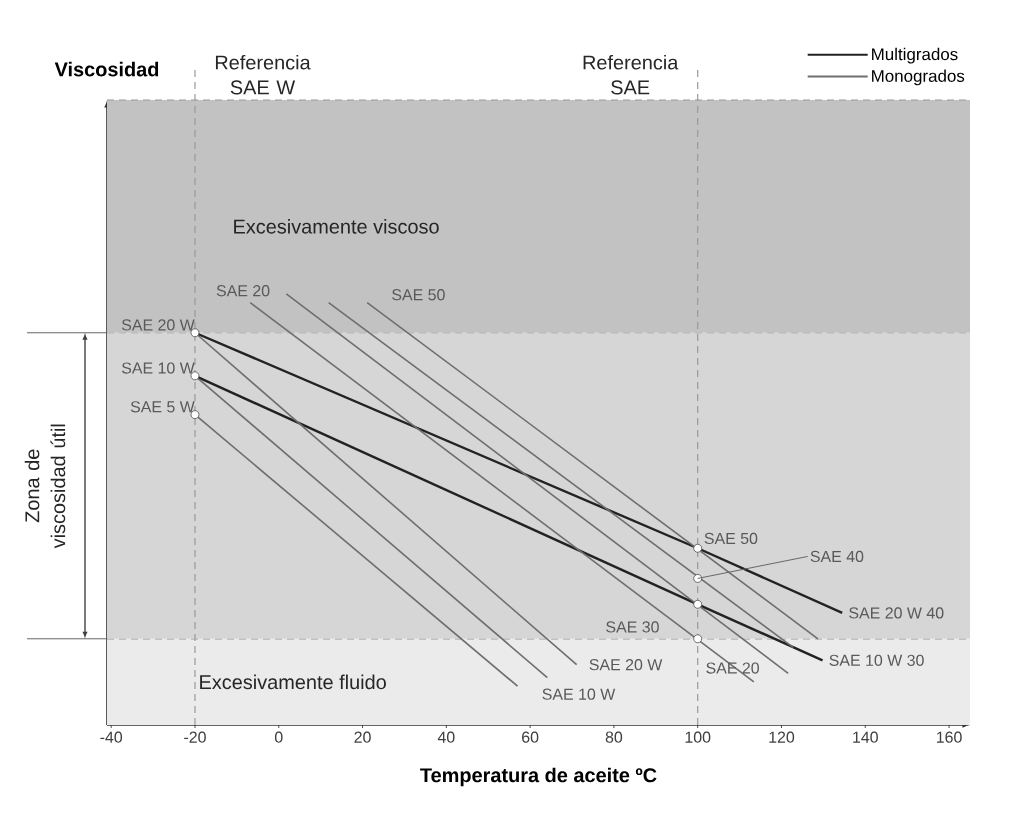  Describe the element at coordinates (195, 737) in the screenshot. I see `x-tick-label: -20` at that location.